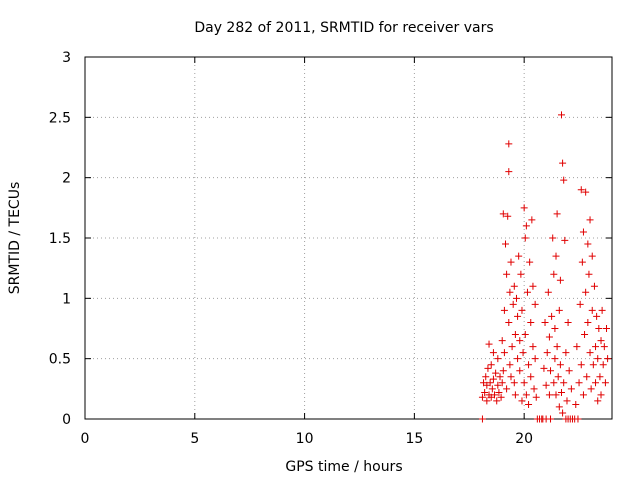  Describe the element at coordinates (305, 439) in the screenshot. I see `x-tick-label: 10` at that location.